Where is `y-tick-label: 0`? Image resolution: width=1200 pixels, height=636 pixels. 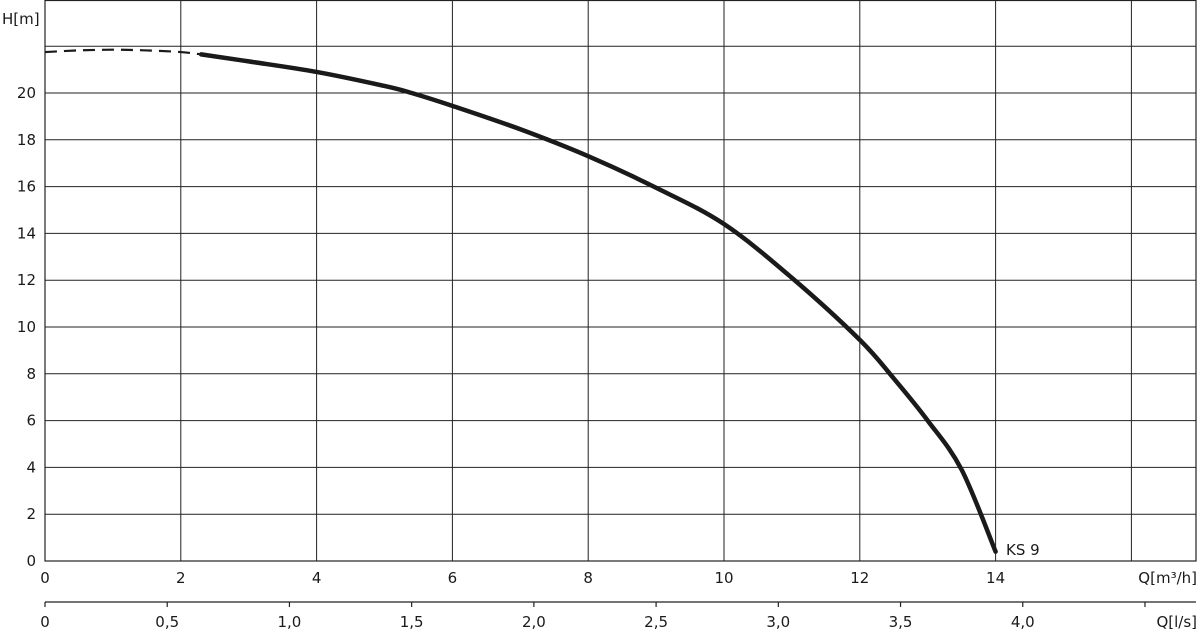
y-tick-label: 0 is located at coordinates (31, 561).